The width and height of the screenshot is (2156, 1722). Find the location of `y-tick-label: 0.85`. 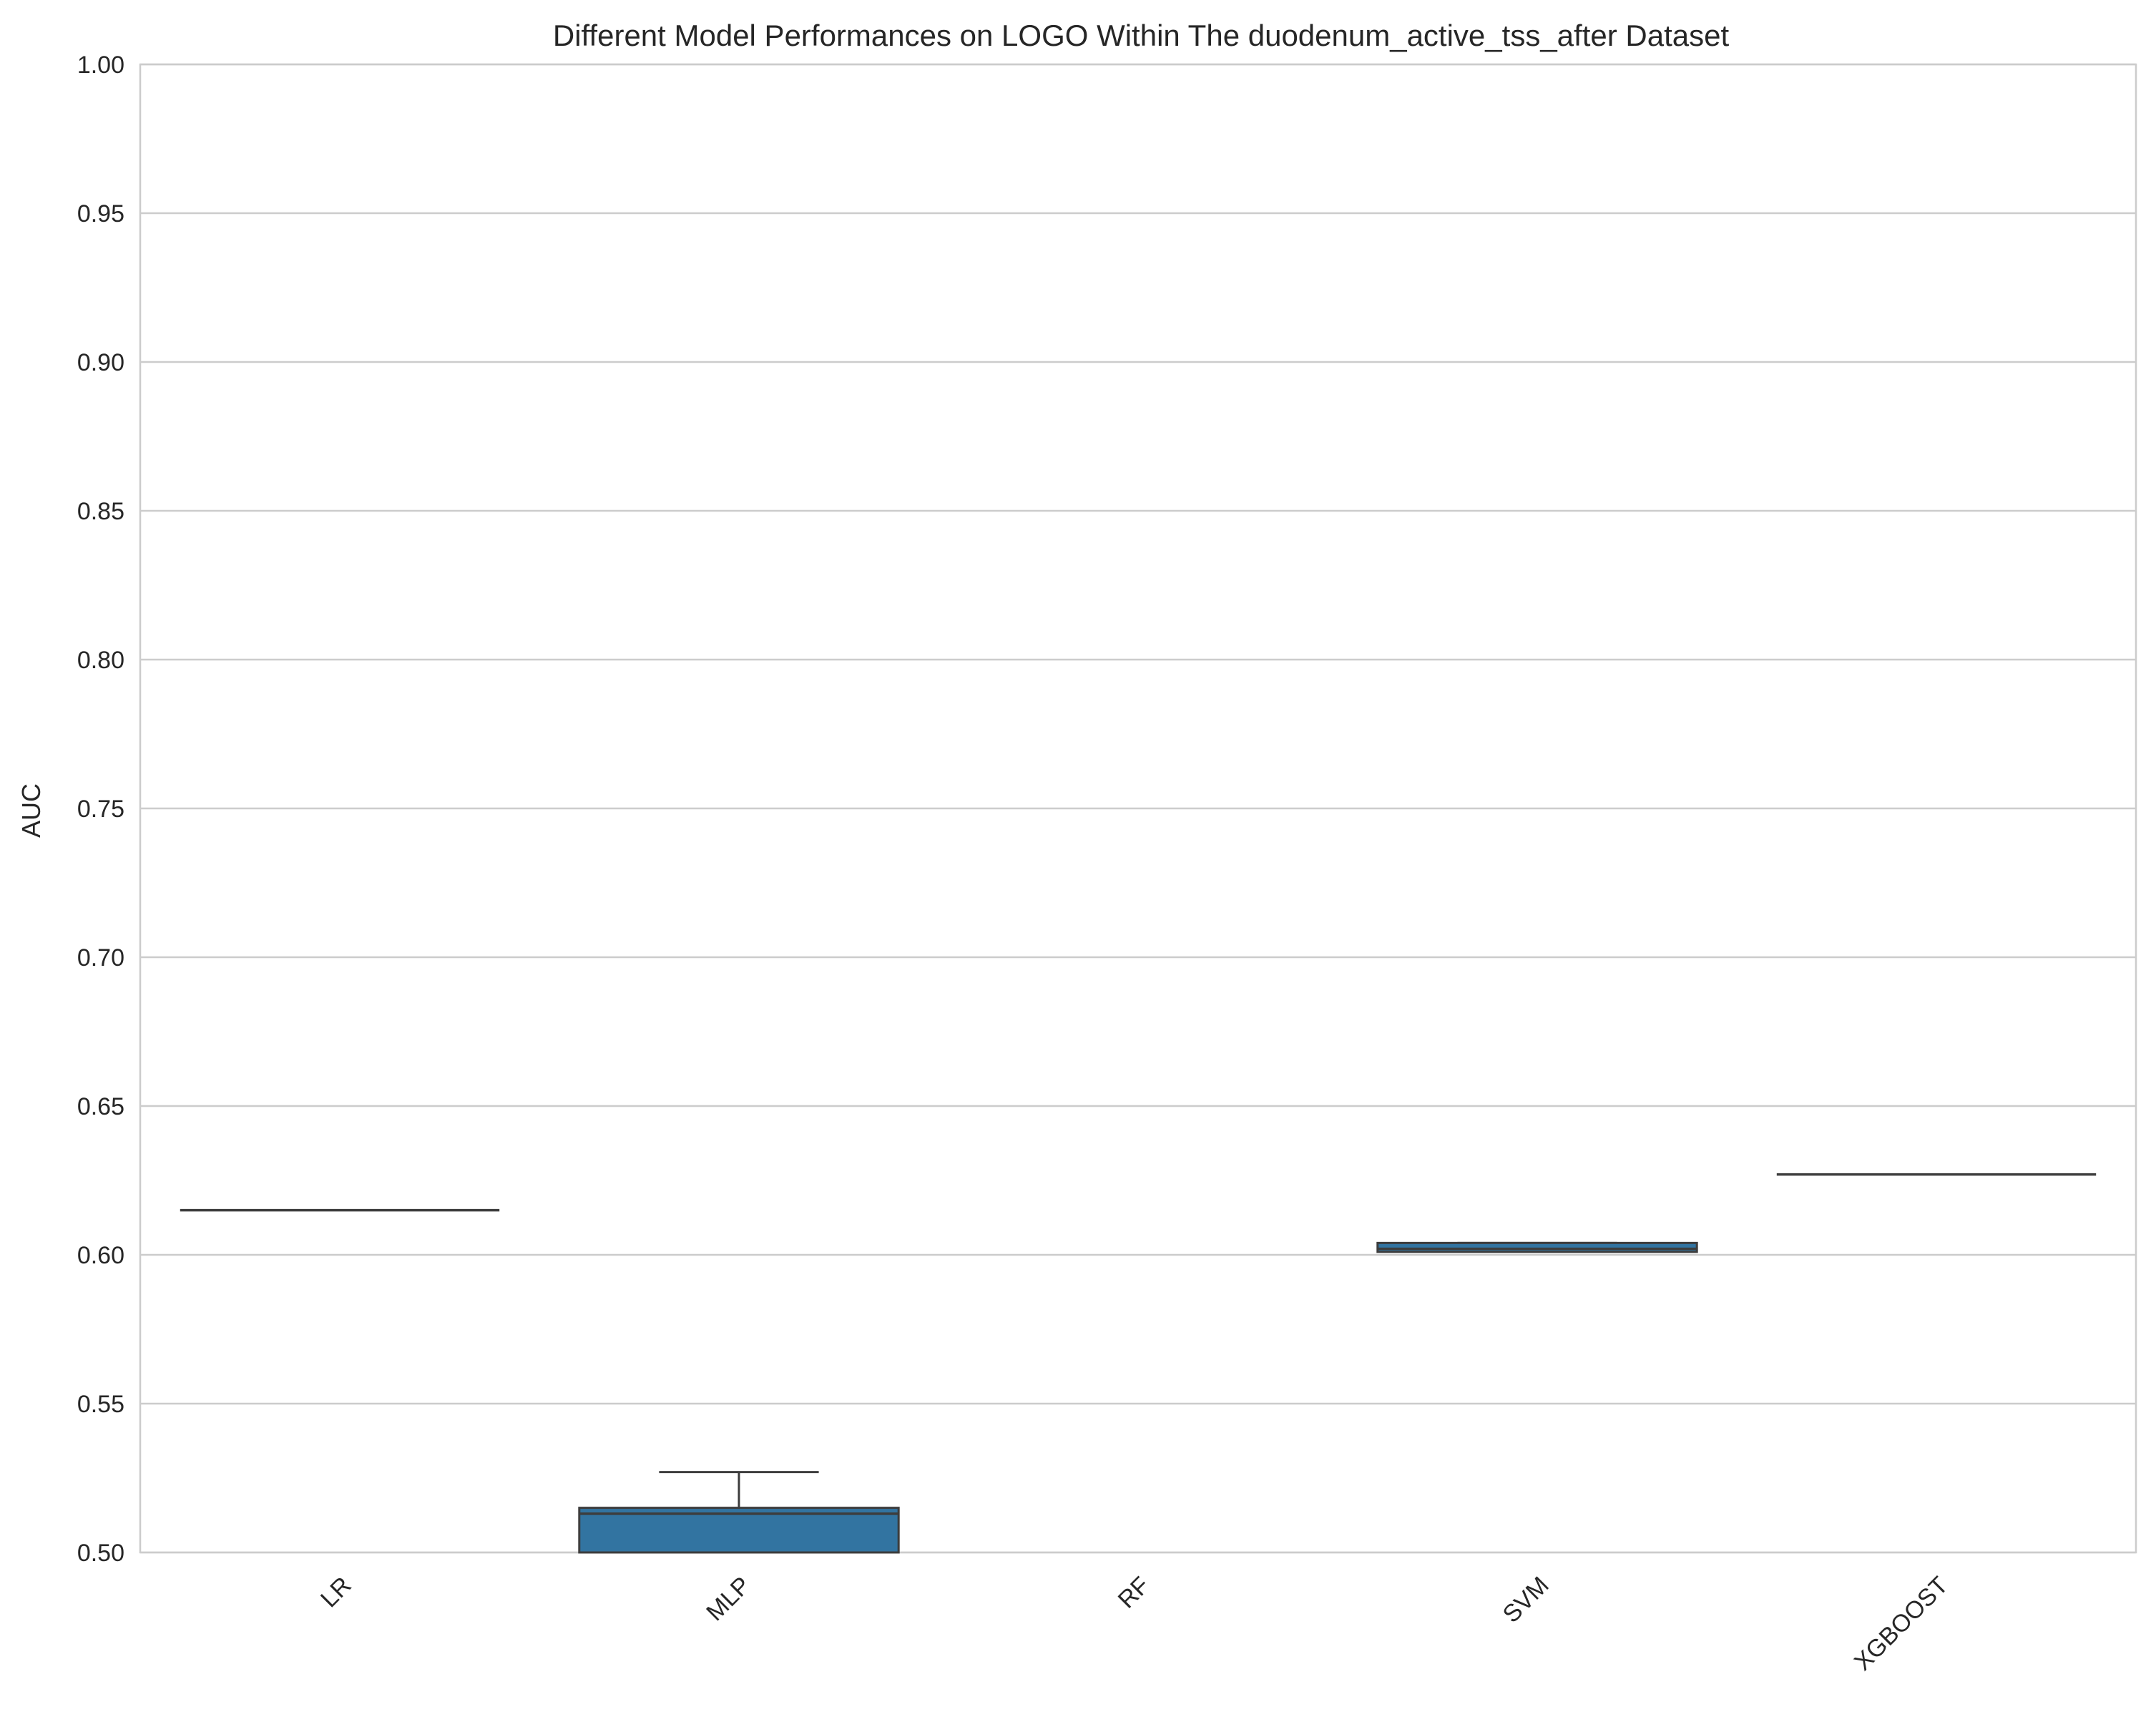

y-tick-label: 0.85 is located at coordinates (100, 511).